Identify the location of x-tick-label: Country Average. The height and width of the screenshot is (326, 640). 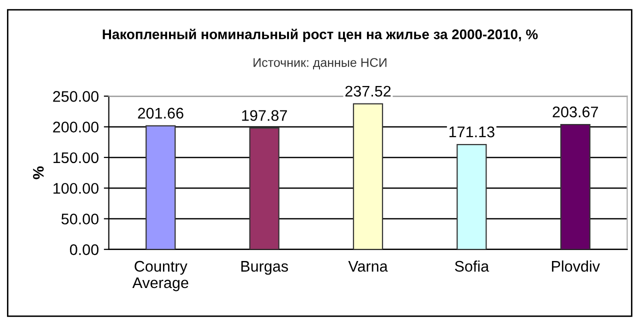
(160, 276).